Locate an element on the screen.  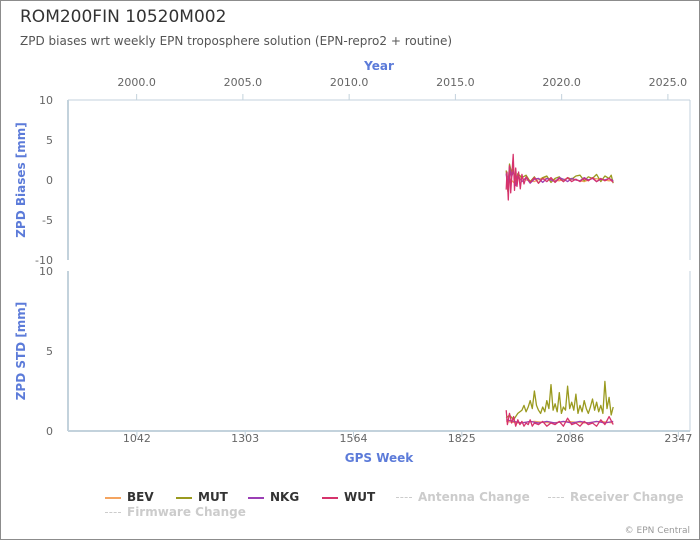
bottom-axis-tick-label: 2086 is located at coordinates (570, 438).